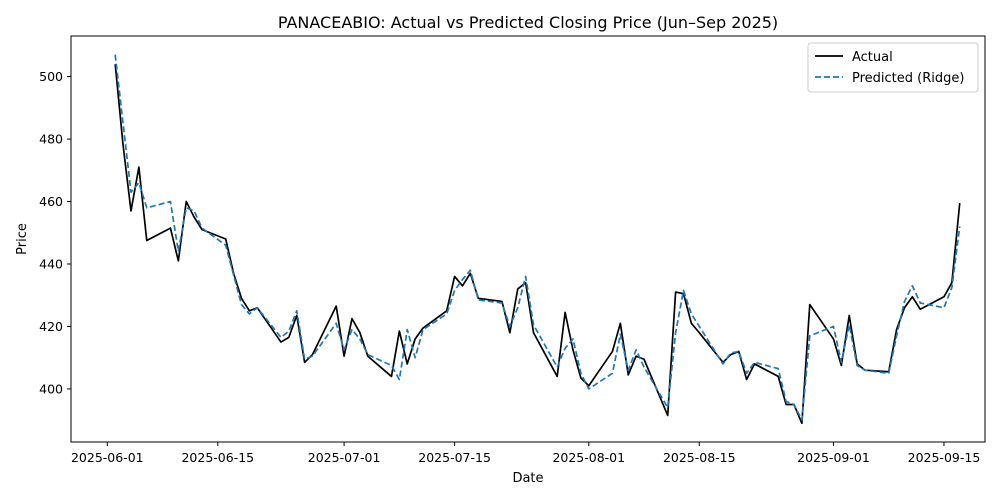 This screenshot has height=500, width=1000. Describe the element at coordinates (699, 457) in the screenshot. I see `x-tick-label: 2025-08-15` at that location.